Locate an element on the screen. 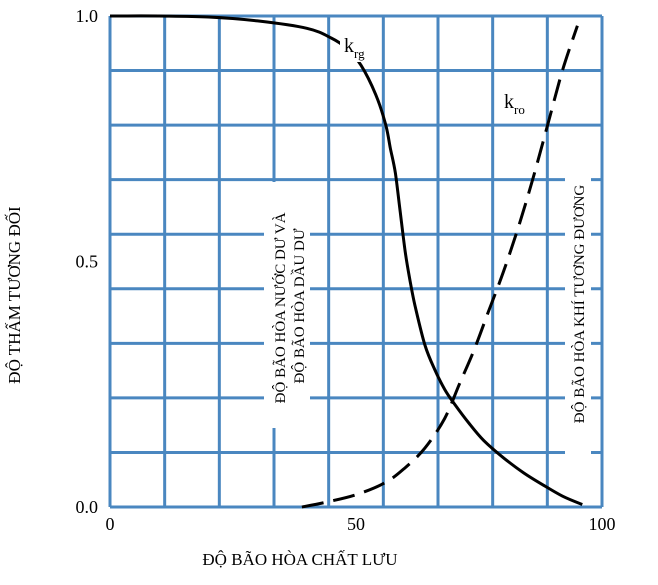  series-label-kro: kro is located at coordinates (520, 102).